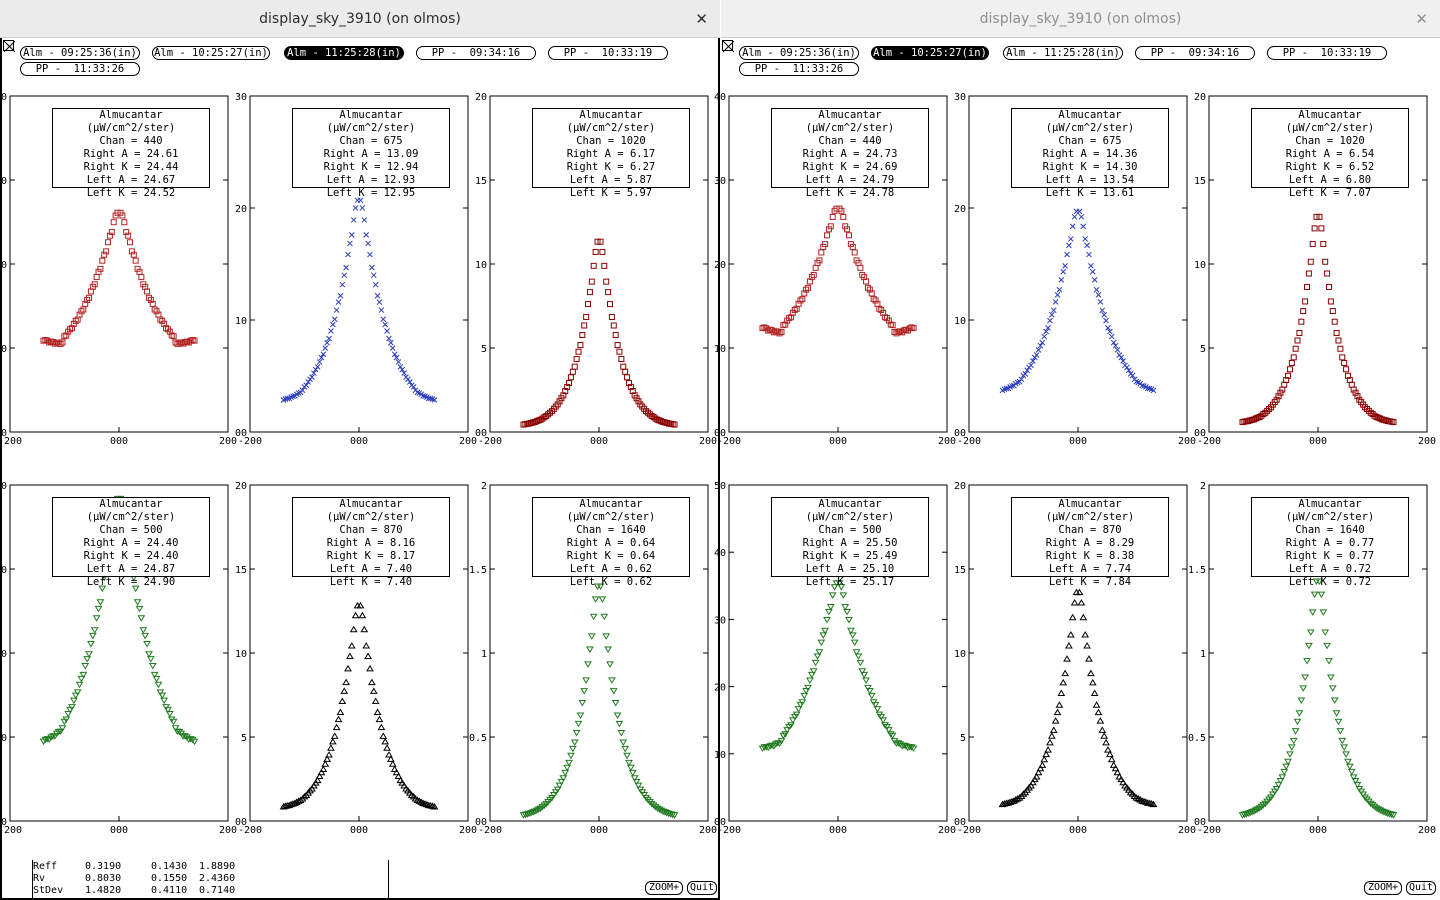  What do you see at coordinates (850, 167) in the screenshot?
I see `legend-line: Right K = 24.69` at bounding box center [850, 167].